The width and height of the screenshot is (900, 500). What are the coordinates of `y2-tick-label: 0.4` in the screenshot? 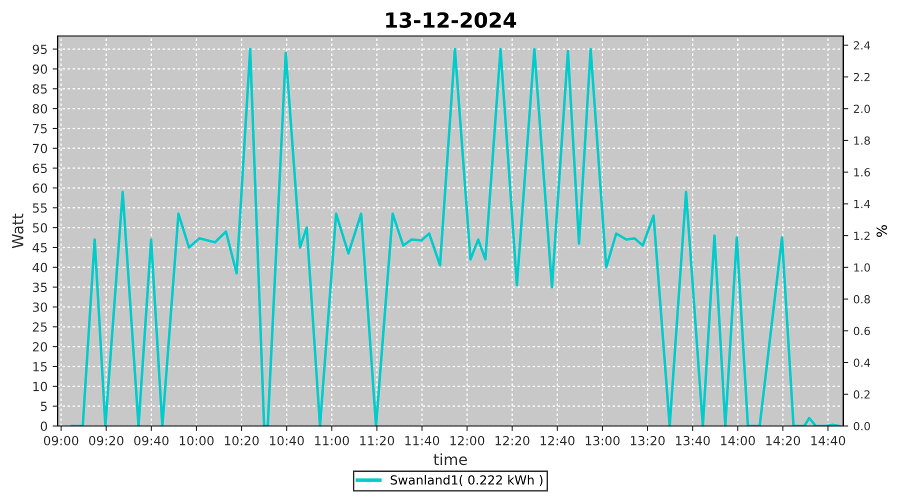 It's located at (862, 362).